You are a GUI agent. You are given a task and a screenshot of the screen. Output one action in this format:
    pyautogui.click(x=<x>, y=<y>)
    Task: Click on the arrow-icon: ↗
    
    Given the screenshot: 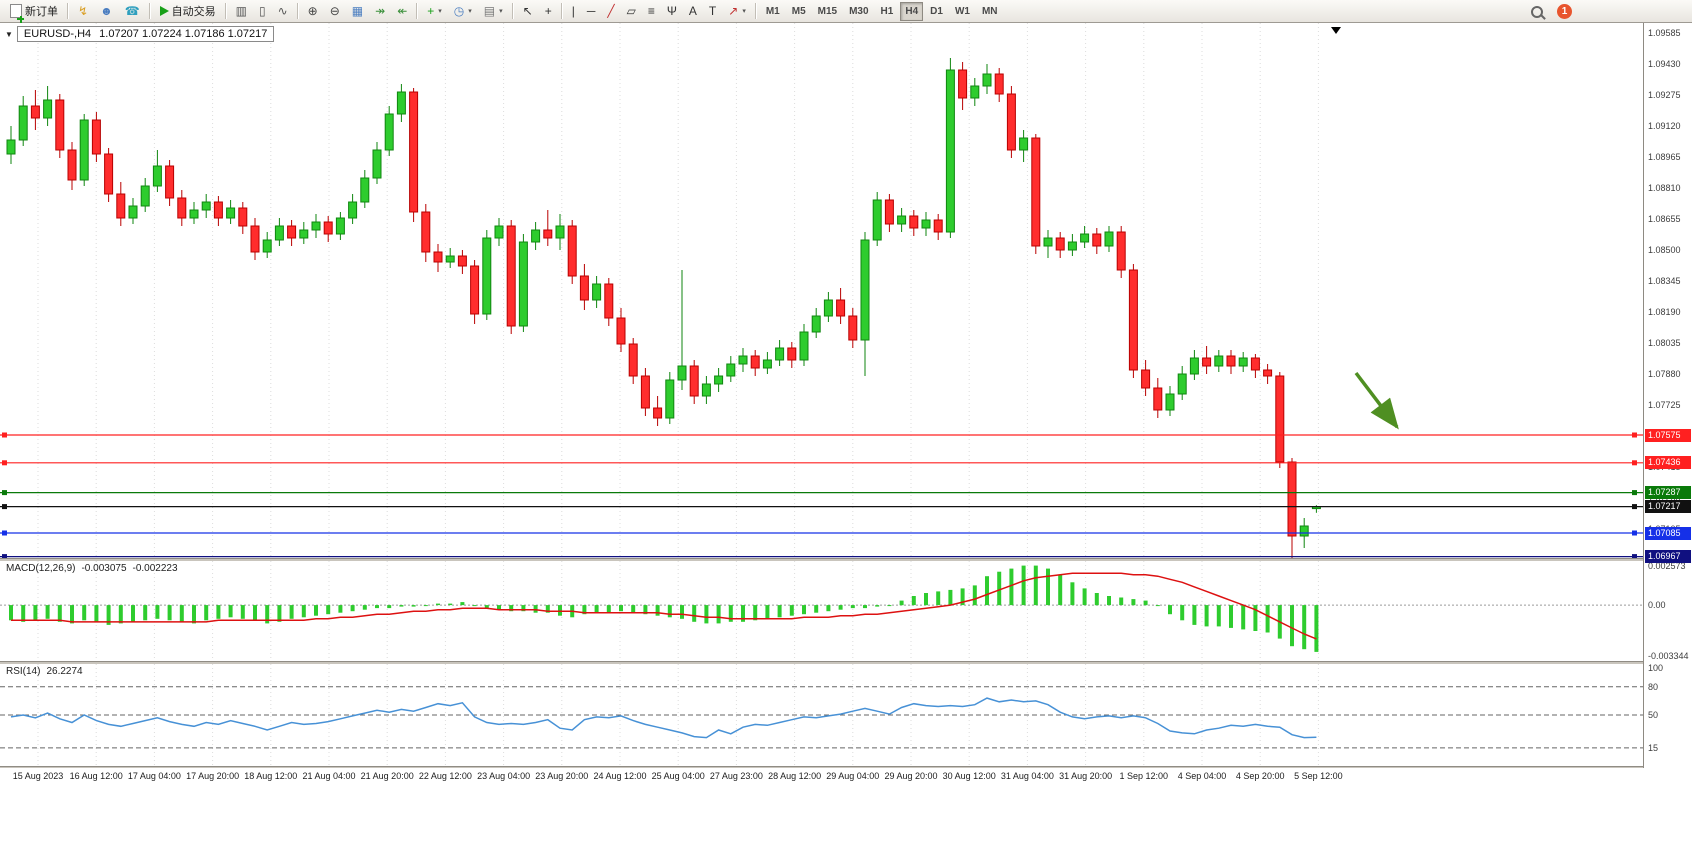 What is the action you would take?
    pyautogui.click(x=733, y=11)
    